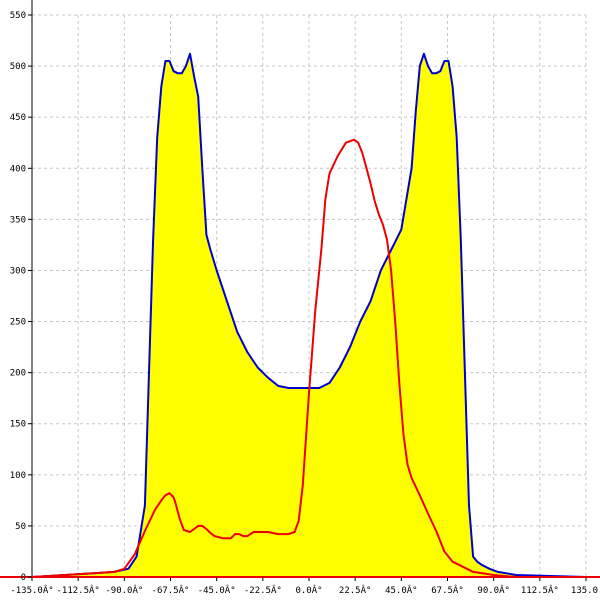 The width and height of the screenshot is (600, 600). What do you see at coordinates (23, 578) in the screenshot?
I see `y-tick-label: 0` at bounding box center [23, 578].